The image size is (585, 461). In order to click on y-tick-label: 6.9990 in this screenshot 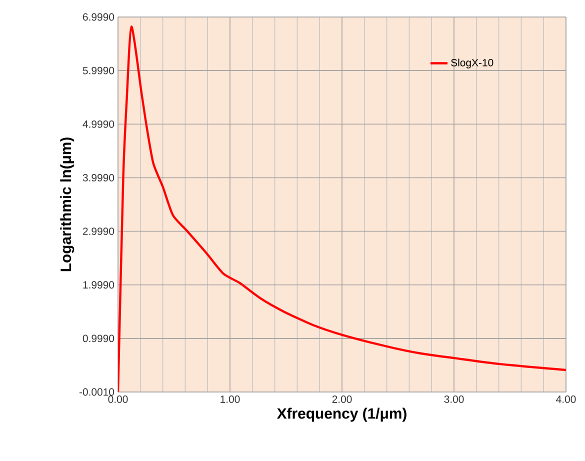, I will do `click(98, 17)`.